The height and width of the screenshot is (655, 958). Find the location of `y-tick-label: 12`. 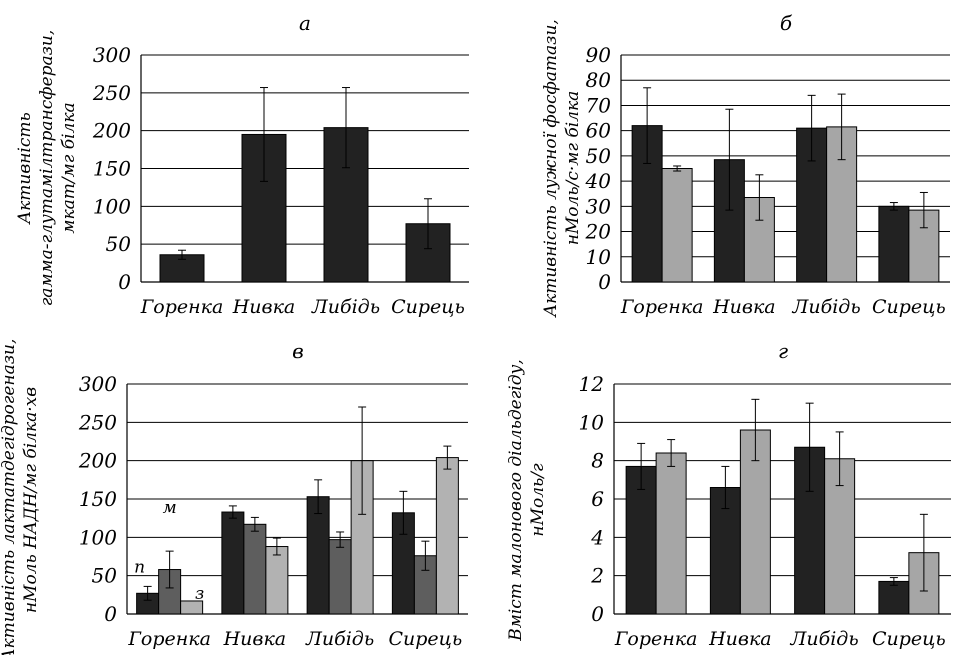

y-tick-label: 12 is located at coordinates (591, 384).